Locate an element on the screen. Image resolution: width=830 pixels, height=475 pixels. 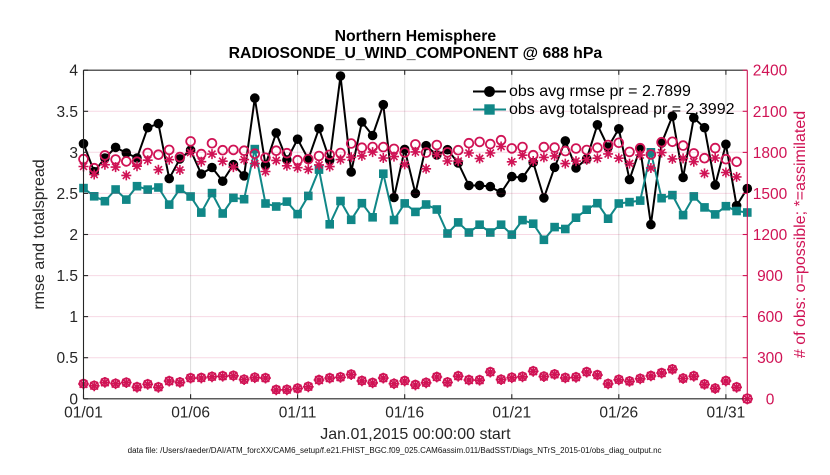
svg-text: 600 is located at coordinates (770, 317).